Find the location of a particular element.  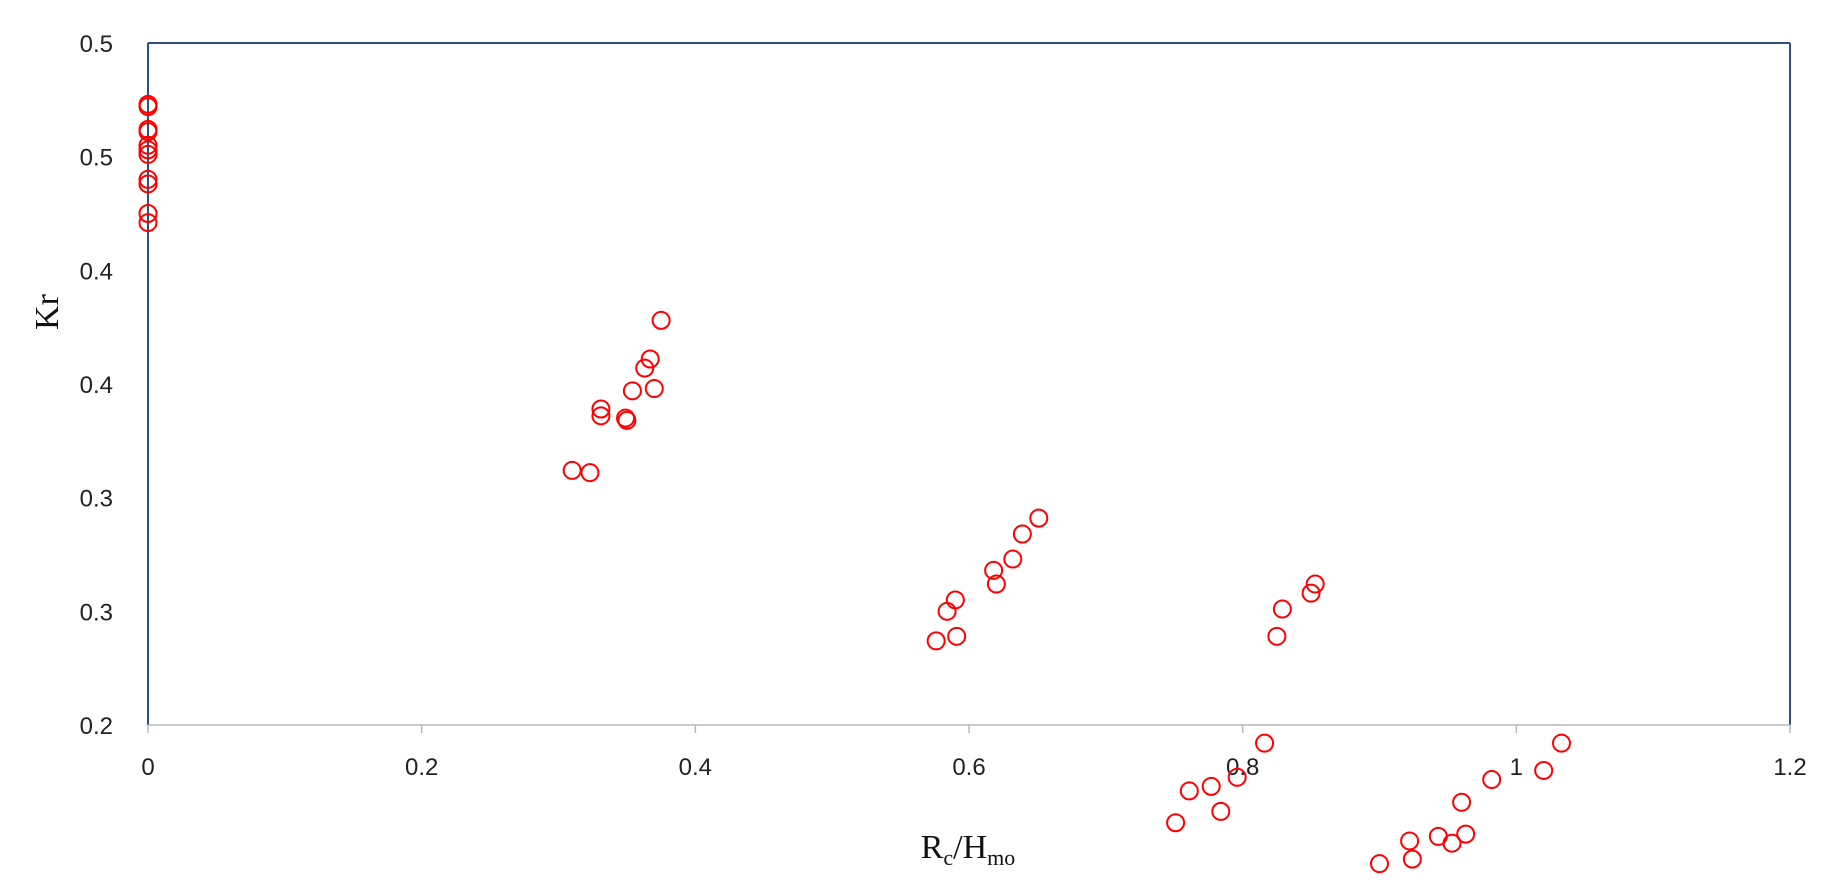

x-axis-title-mid: /H is located at coordinates (970, 847).